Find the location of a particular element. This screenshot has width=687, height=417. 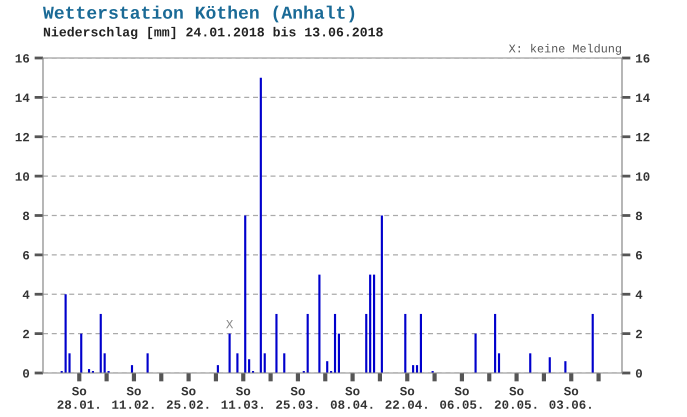

y-tick-label: 8 is located at coordinates (26, 216).